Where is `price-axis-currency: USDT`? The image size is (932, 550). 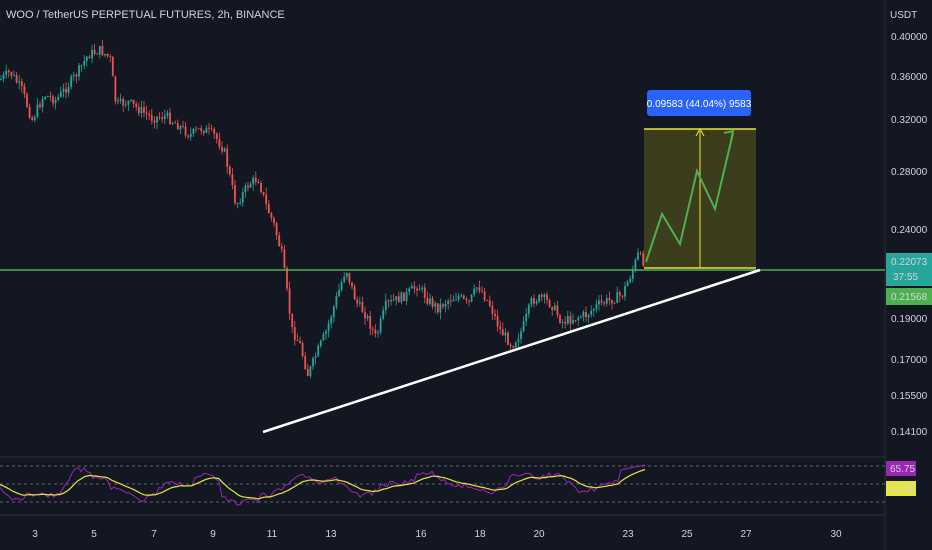
price-axis-currency: USDT is located at coordinates (903, 15).